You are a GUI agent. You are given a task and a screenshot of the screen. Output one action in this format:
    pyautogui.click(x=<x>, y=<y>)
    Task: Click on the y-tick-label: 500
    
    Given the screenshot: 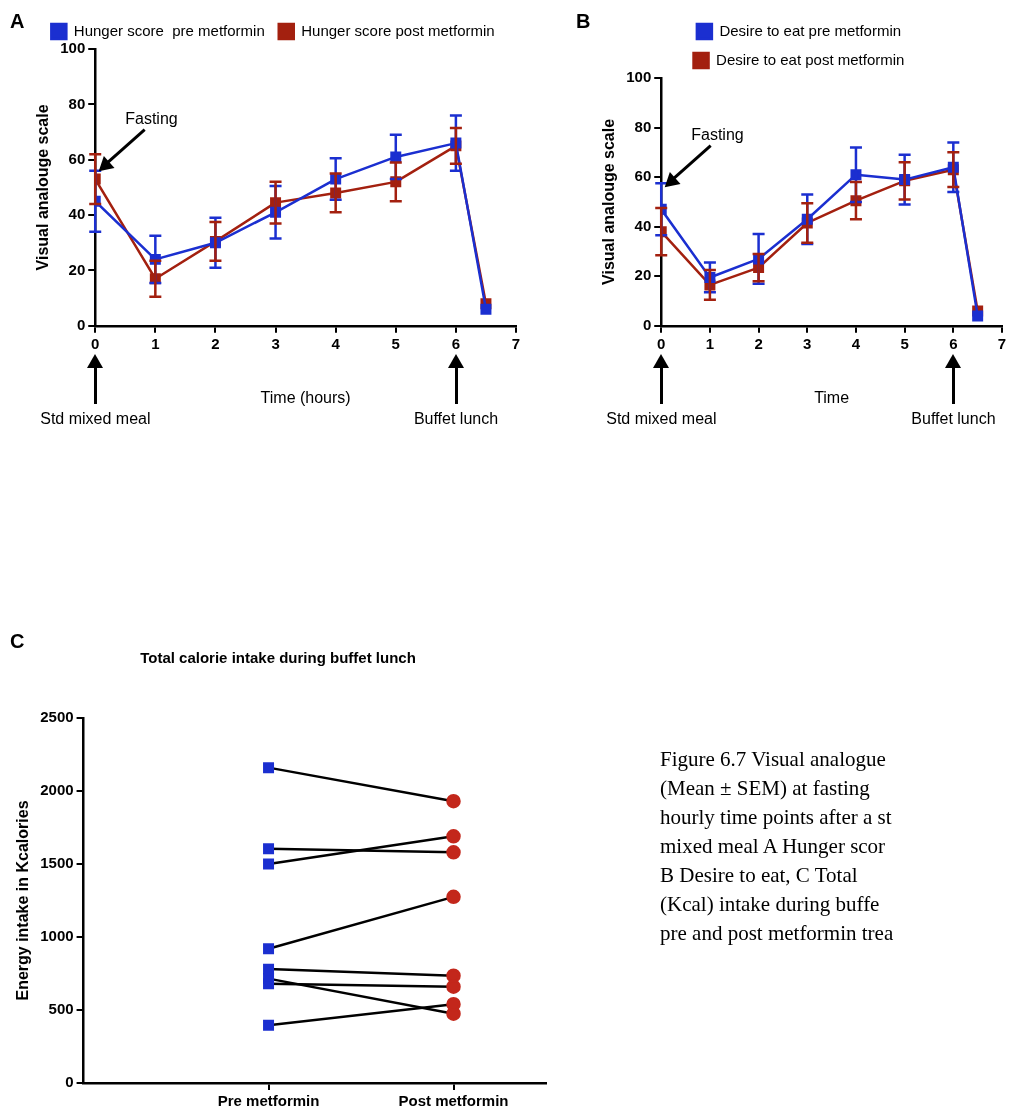 What is the action you would take?
    pyautogui.click(x=61, y=1009)
    